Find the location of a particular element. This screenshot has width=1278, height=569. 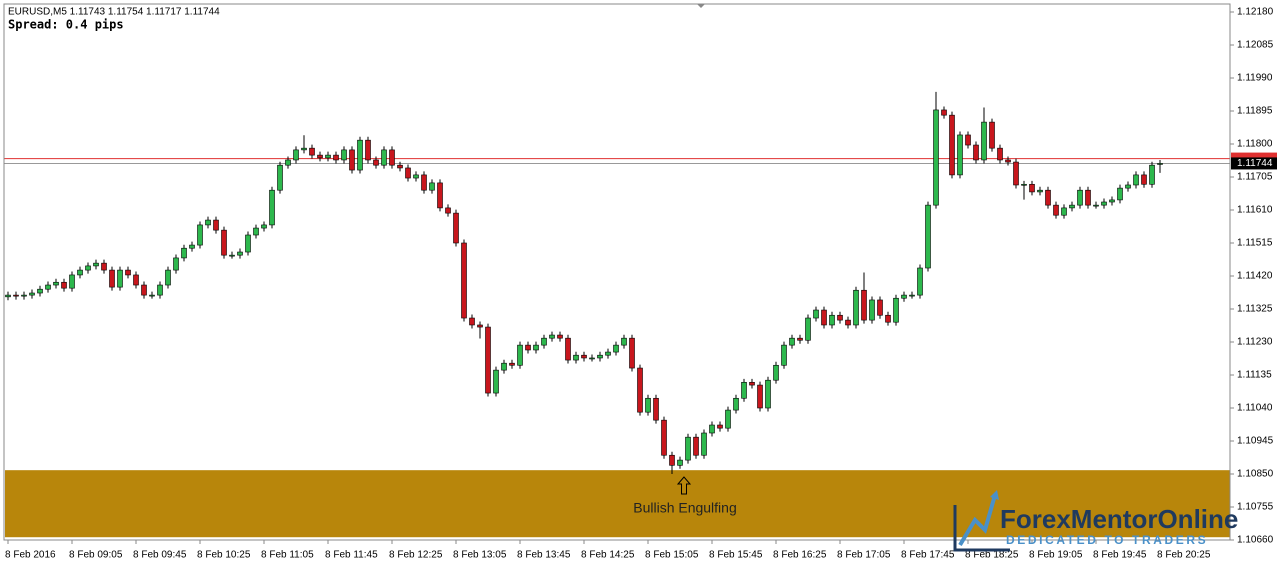

x-tick-label: 8 Feb 15:05 is located at coordinates (672, 555).